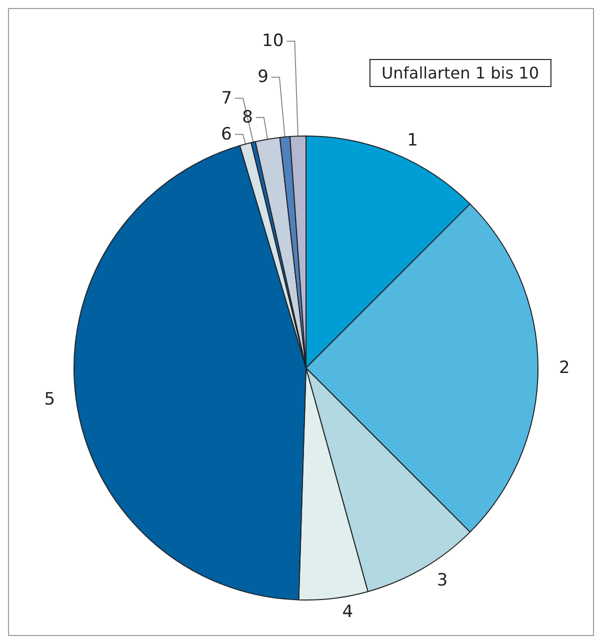 The image size is (602, 644). What do you see at coordinates (564, 368) in the screenshot?
I see `slice-label: 2` at bounding box center [564, 368].